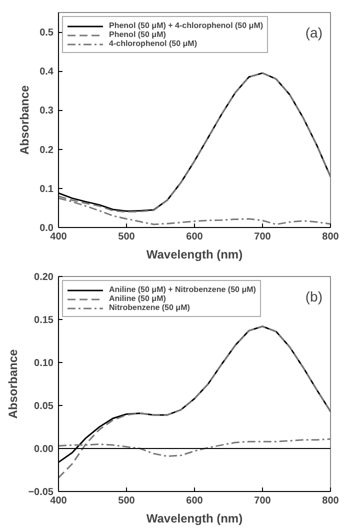  Describe the element at coordinates (44, 406) in the screenshot. I see `y-tick-label: 0.05` at that location.